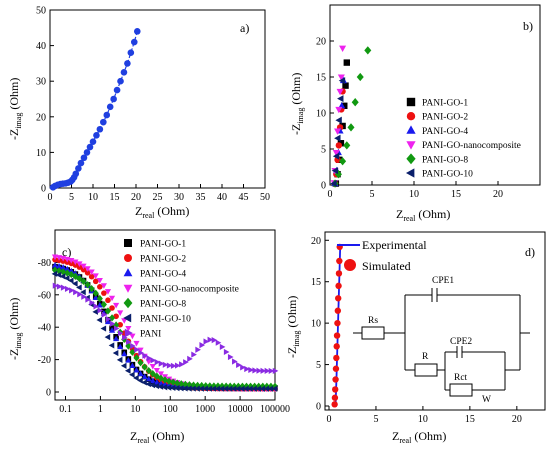  What do you see at coordinates (171, 211) in the screenshot?
I see `panel-a-xlabel-unit: (Ohm)` at bounding box center [171, 211].